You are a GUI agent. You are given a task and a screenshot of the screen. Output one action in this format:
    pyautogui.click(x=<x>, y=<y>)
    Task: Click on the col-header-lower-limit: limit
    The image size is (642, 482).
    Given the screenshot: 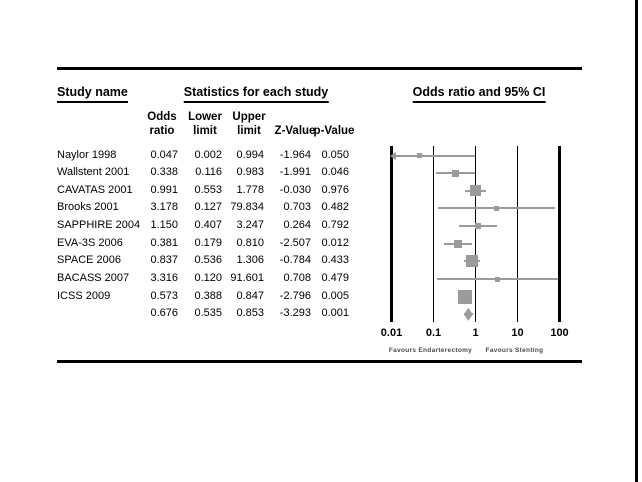 What is the action you would take?
    pyautogui.click(x=205, y=131)
    